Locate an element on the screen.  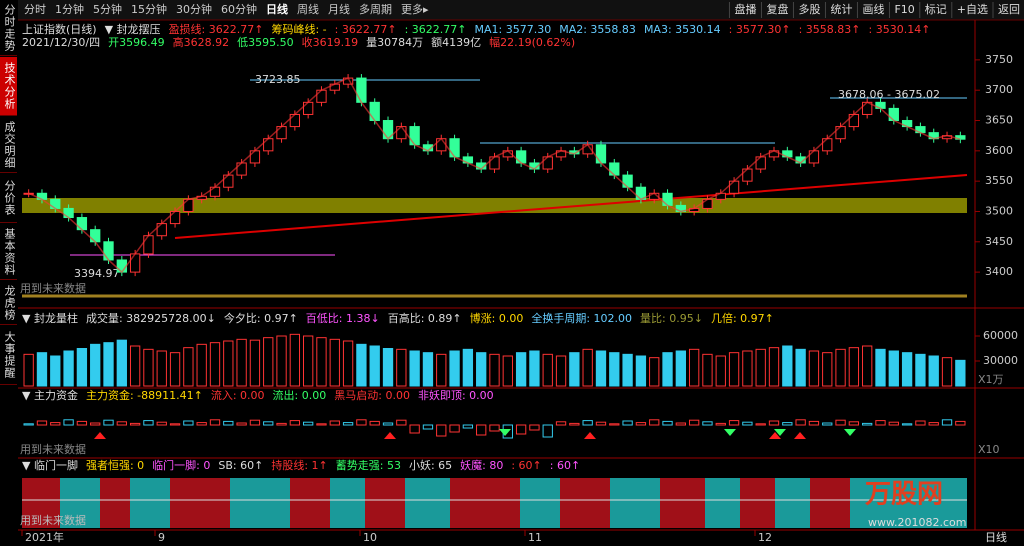
toolbar-tab: 1分钟 is located at coordinates (69, 9).